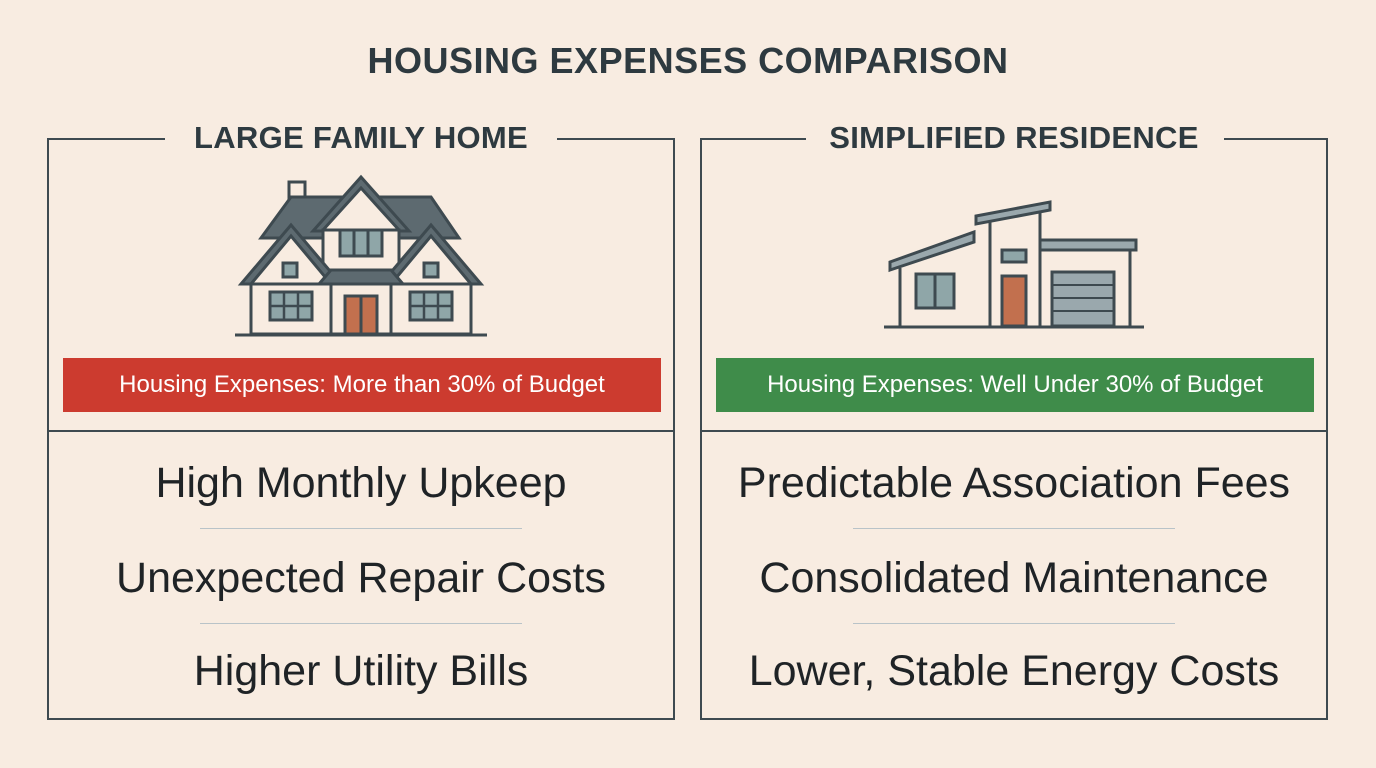 The width and height of the screenshot is (1376, 768). Describe the element at coordinates (1014, 671) in the screenshot. I see `list-item: Lower, Stable Energy Costs` at that location.